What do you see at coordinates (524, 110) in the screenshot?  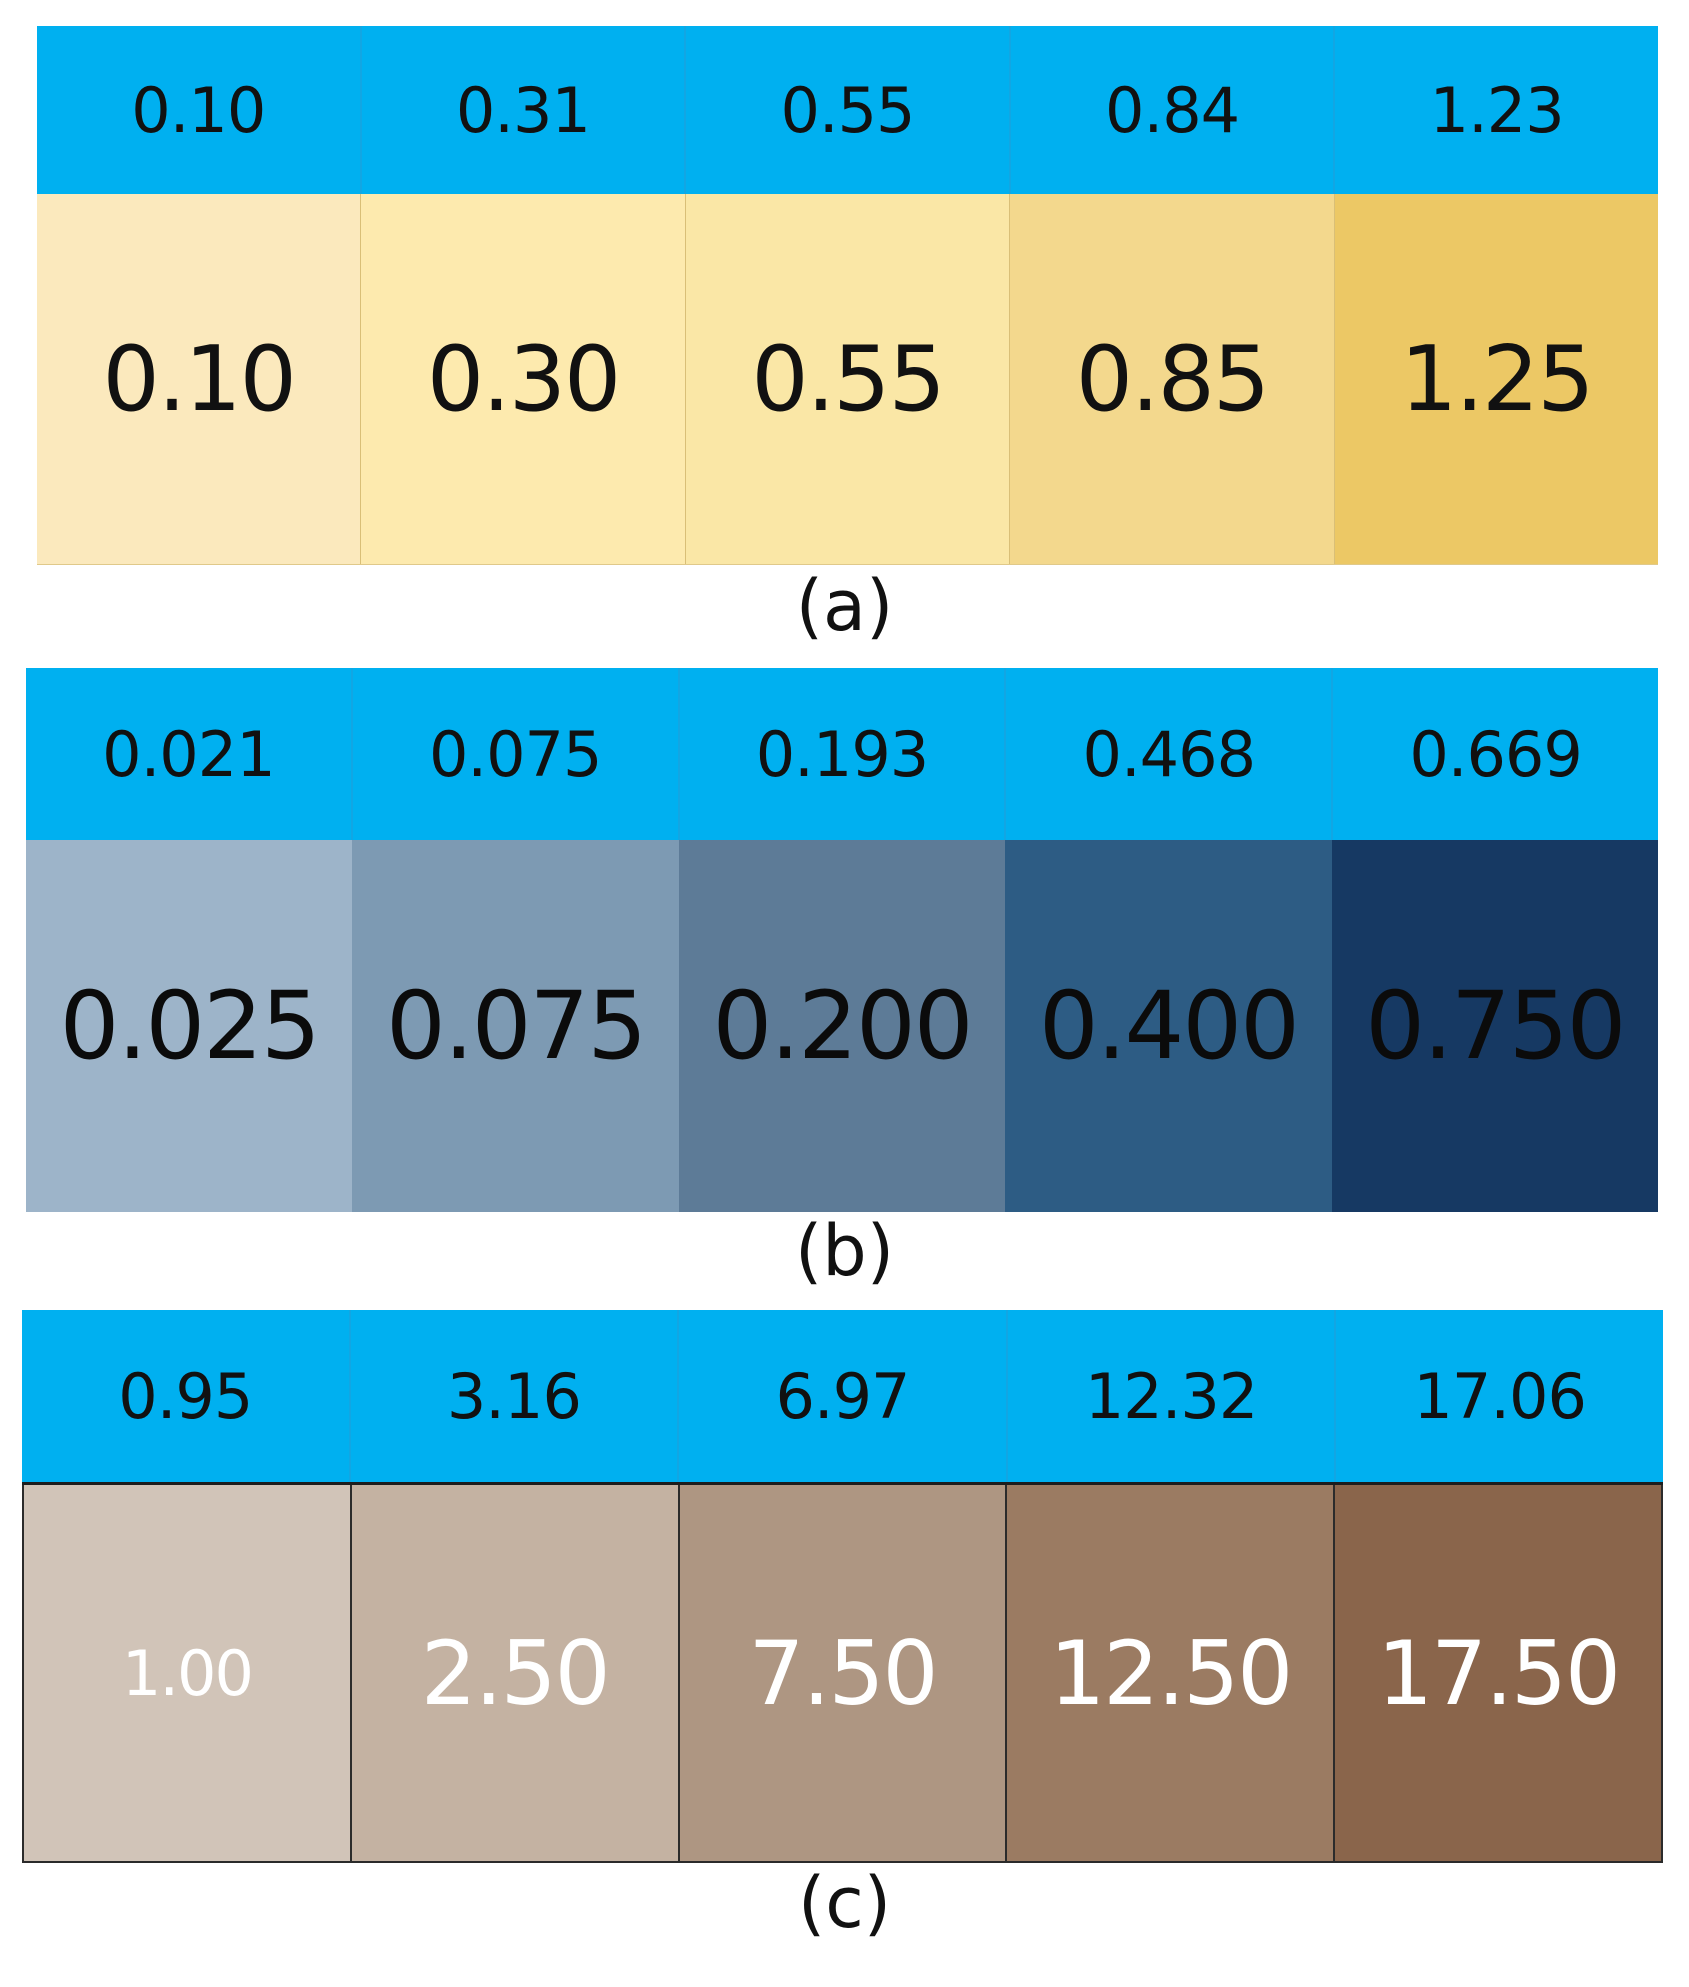 I see `panel-a-header-value: 0.31` at bounding box center [524, 110].